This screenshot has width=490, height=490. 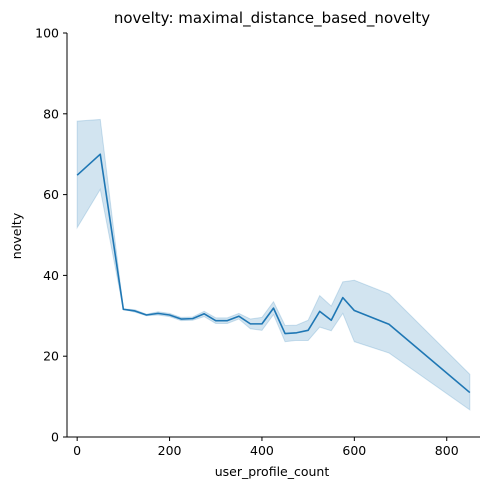 What do you see at coordinates (51, 235) in the screenshot?
I see `y-ticks: 0 20 40 60 80 100` at bounding box center [51, 235].